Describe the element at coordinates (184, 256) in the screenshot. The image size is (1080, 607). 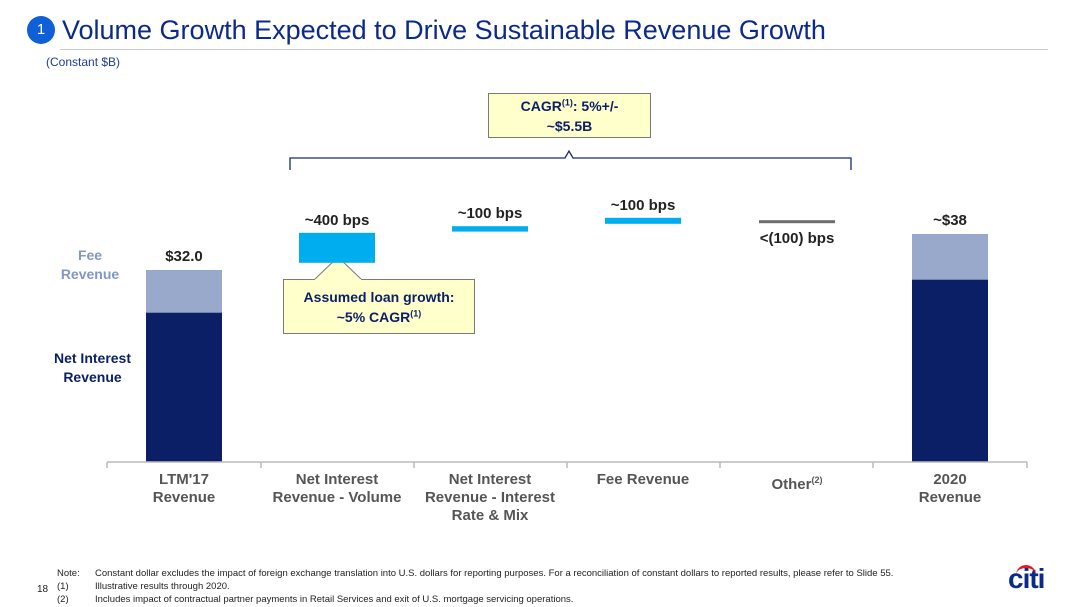
I see `bar-total-label: $32.0` at that location.